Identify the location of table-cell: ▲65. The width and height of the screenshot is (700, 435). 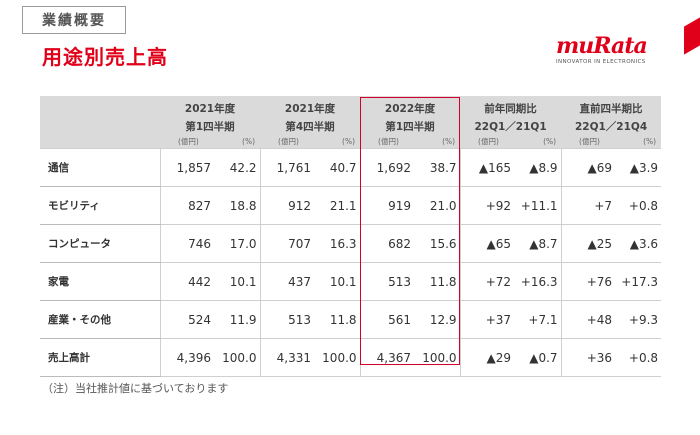
(487, 243).